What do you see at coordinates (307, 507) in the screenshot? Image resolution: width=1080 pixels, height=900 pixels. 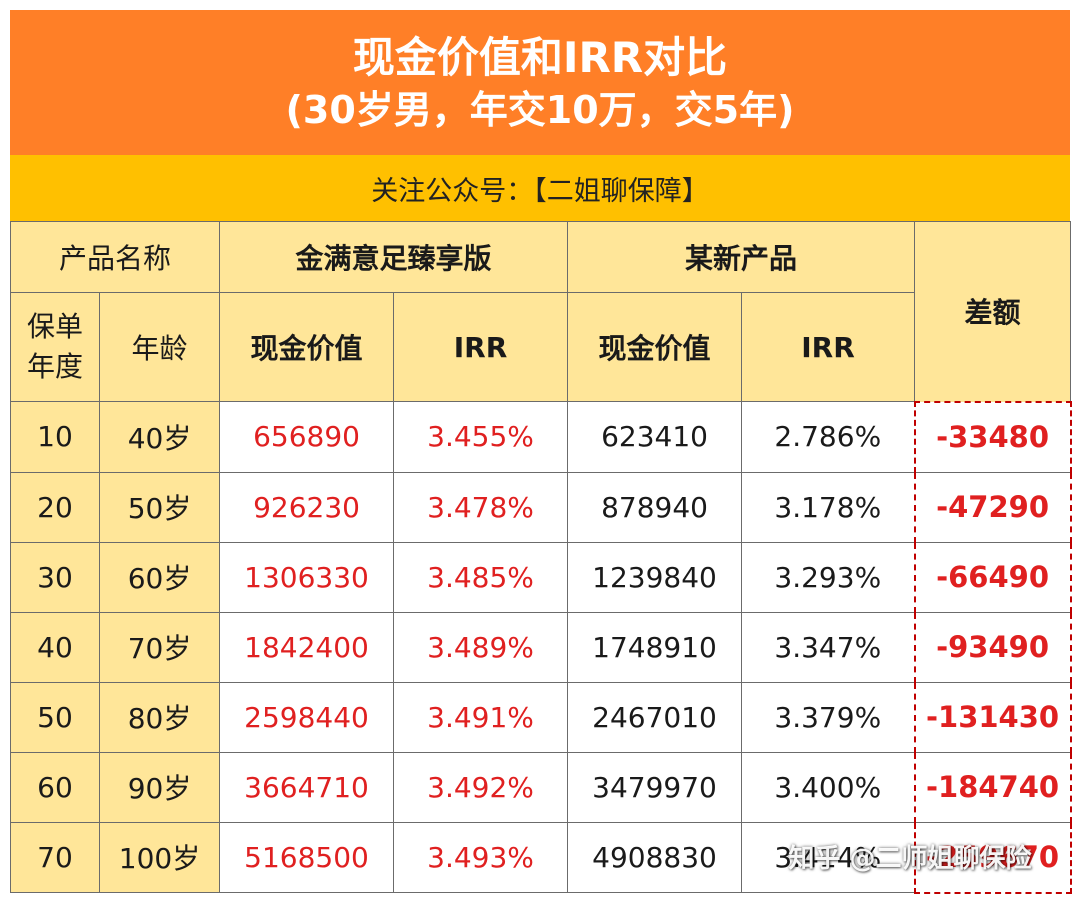 I see `a-cash-value-cell: 926230` at bounding box center [307, 507].